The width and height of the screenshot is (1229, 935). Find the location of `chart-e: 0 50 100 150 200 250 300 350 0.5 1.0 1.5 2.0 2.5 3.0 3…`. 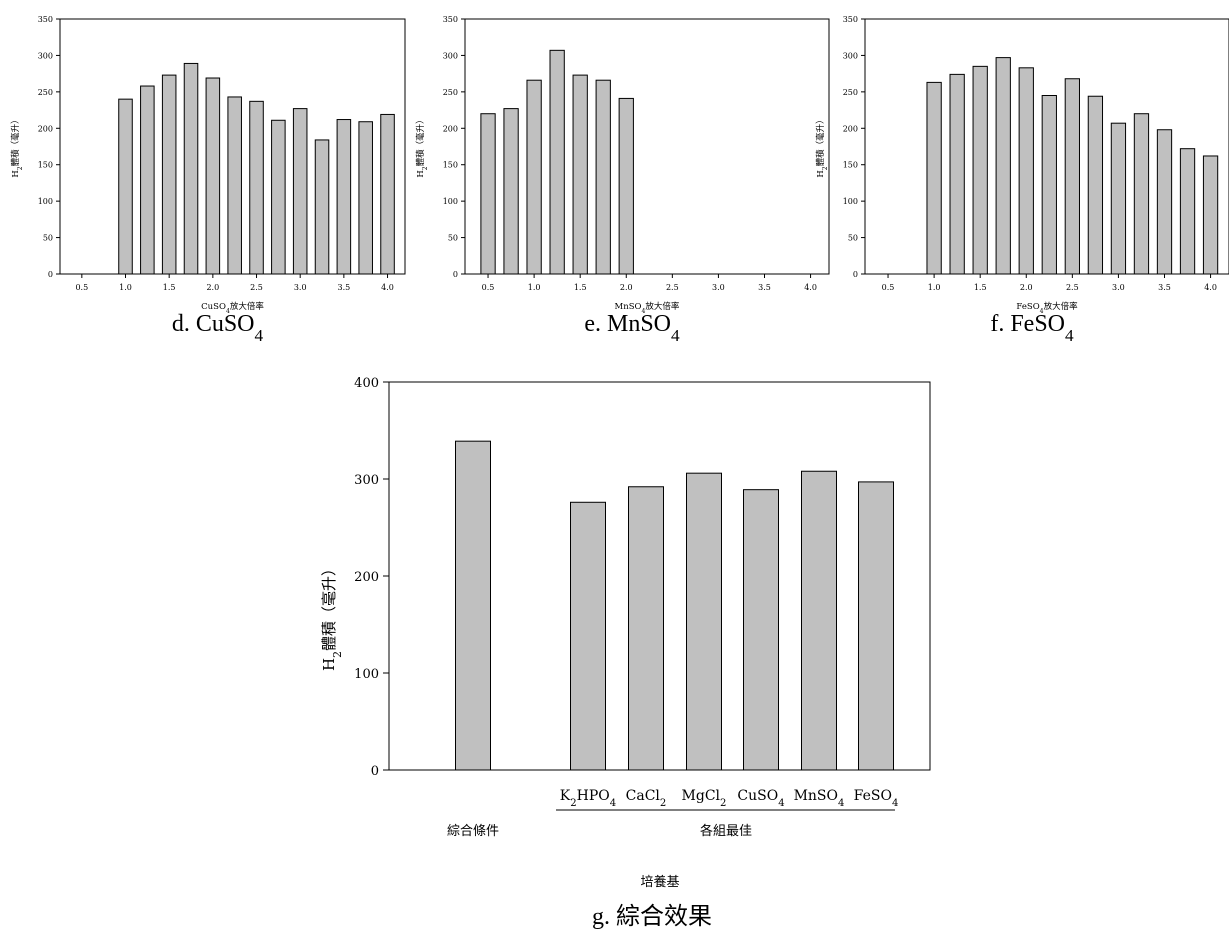

chart-e: 0 50 100 150 200 250 300 350 0.5 1.0 1.5 2.0 2.5 3.0 3… is located at coordinates (622, 180).